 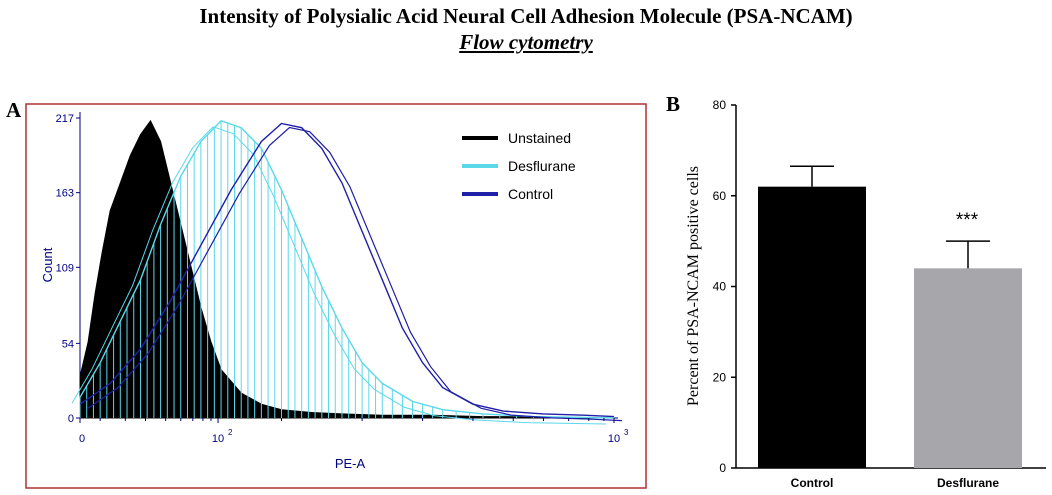 I want to click on histogram-legend: Unstained Desflurane Control, so click(x=519, y=166).